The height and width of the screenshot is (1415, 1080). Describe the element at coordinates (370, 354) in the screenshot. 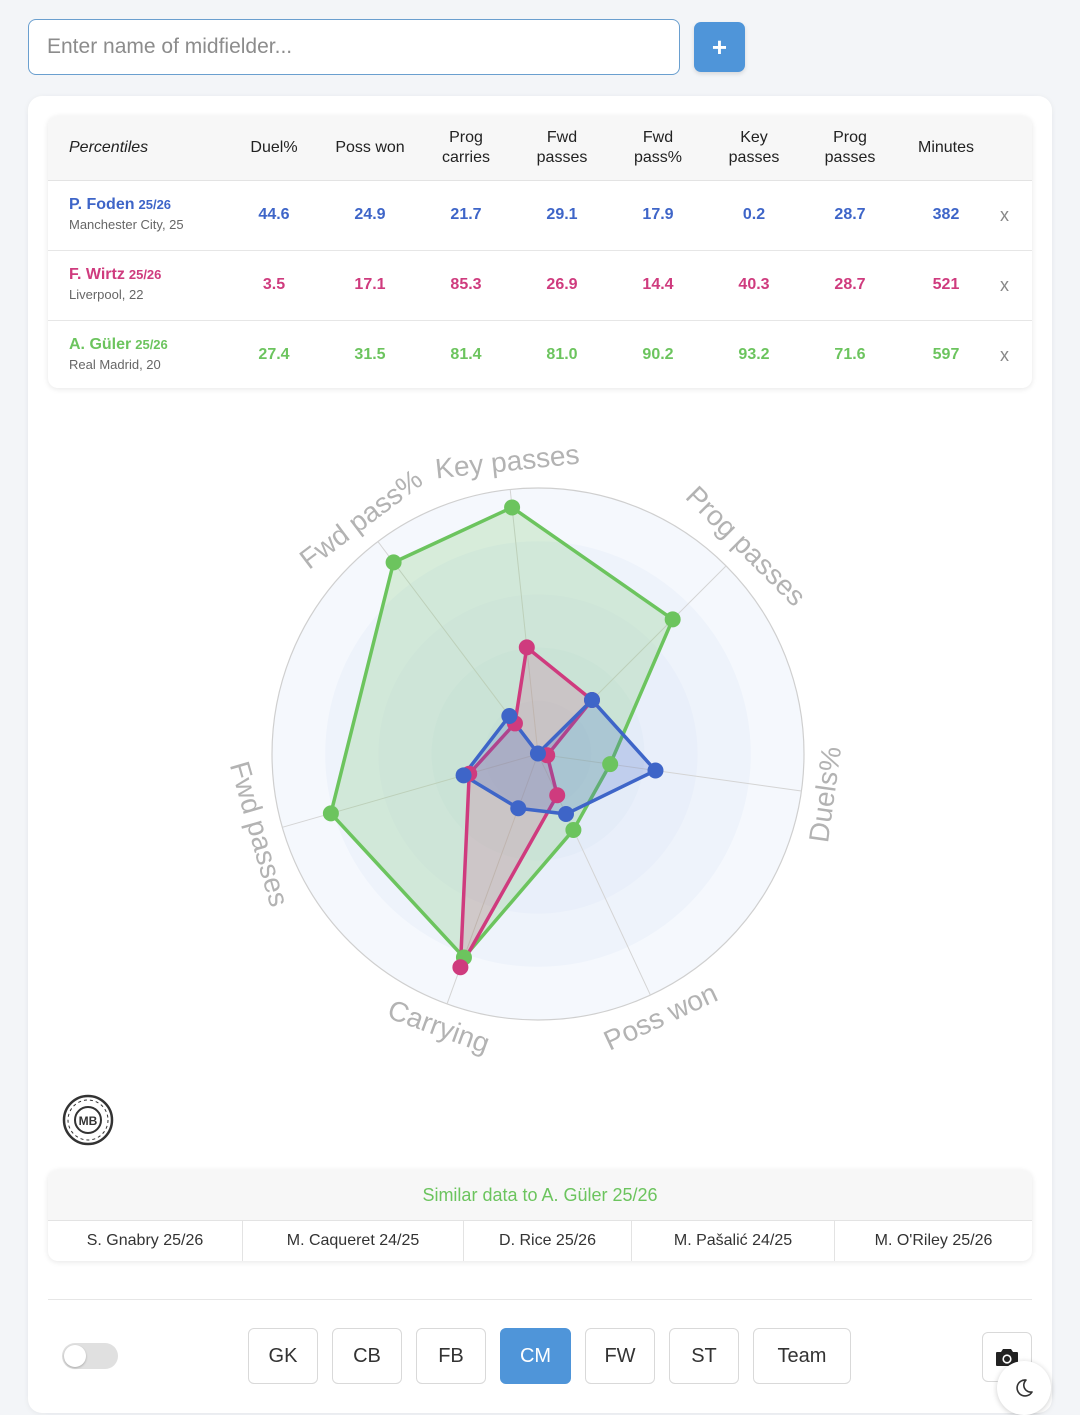

I see `cell-poss-won: 31.5` at that location.